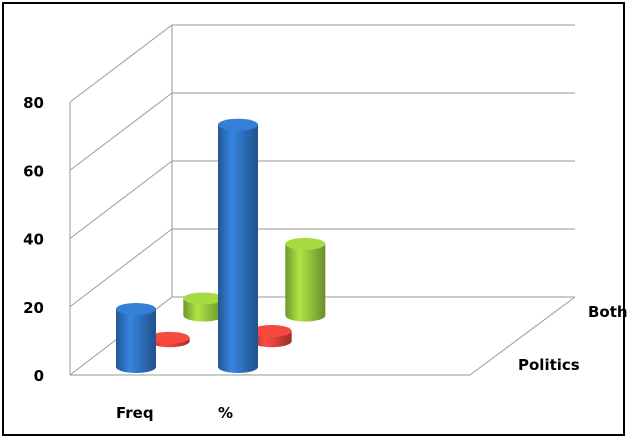 Image resolution: width=629 pixels, height=440 pixels. Describe the element at coordinates (549, 365) in the screenshot. I see `series-depth-label: Politics` at that location.